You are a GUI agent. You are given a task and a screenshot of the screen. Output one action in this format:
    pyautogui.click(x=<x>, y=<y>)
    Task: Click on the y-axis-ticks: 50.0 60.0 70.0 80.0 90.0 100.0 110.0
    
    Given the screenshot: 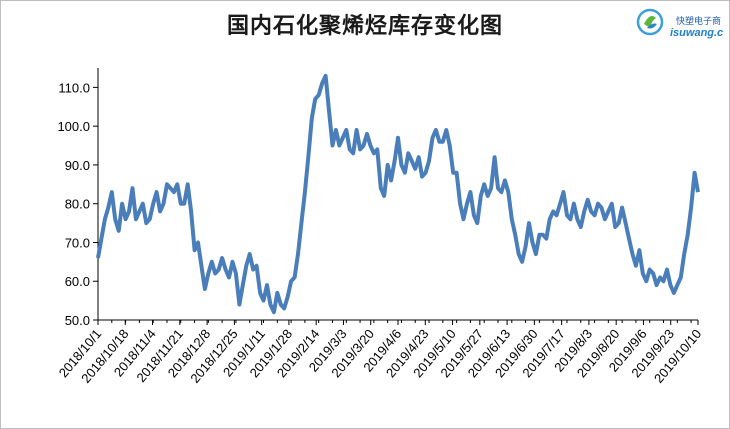 What is the action you would take?
    pyautogui.click(x=77, y=204)
    